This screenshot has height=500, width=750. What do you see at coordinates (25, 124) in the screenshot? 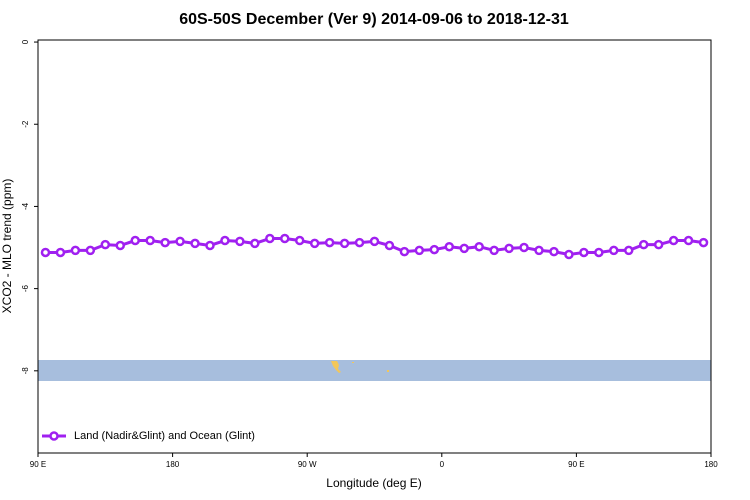
I see `y-tick-label: -2` at bounding box center [25, 124].